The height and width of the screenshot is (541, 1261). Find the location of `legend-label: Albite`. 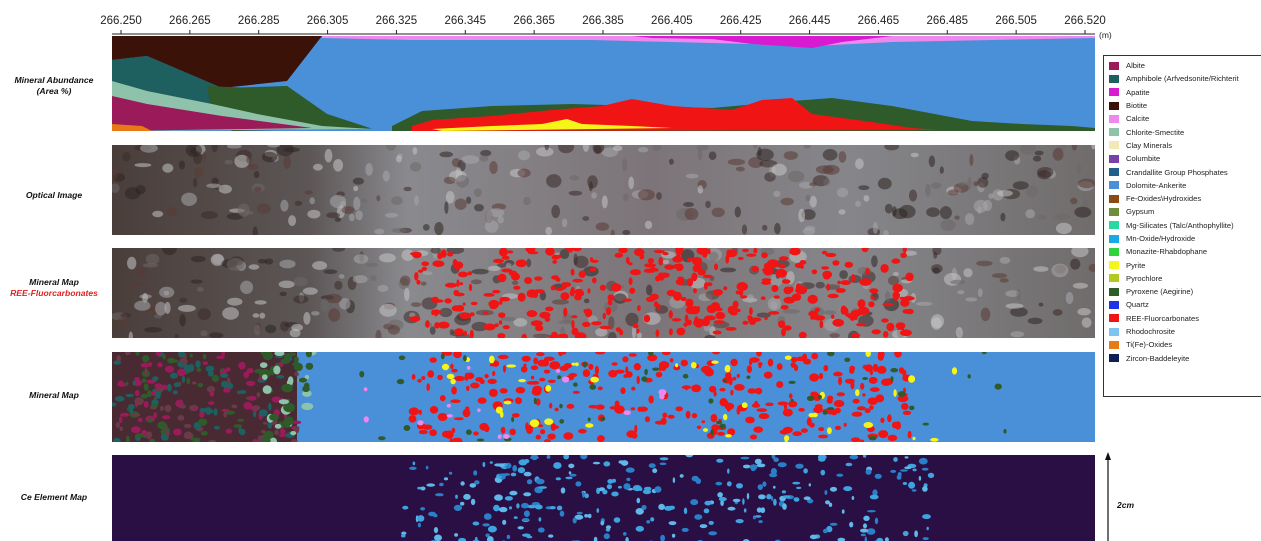

legend-label: Albite is located at coordinates (1135, 66).